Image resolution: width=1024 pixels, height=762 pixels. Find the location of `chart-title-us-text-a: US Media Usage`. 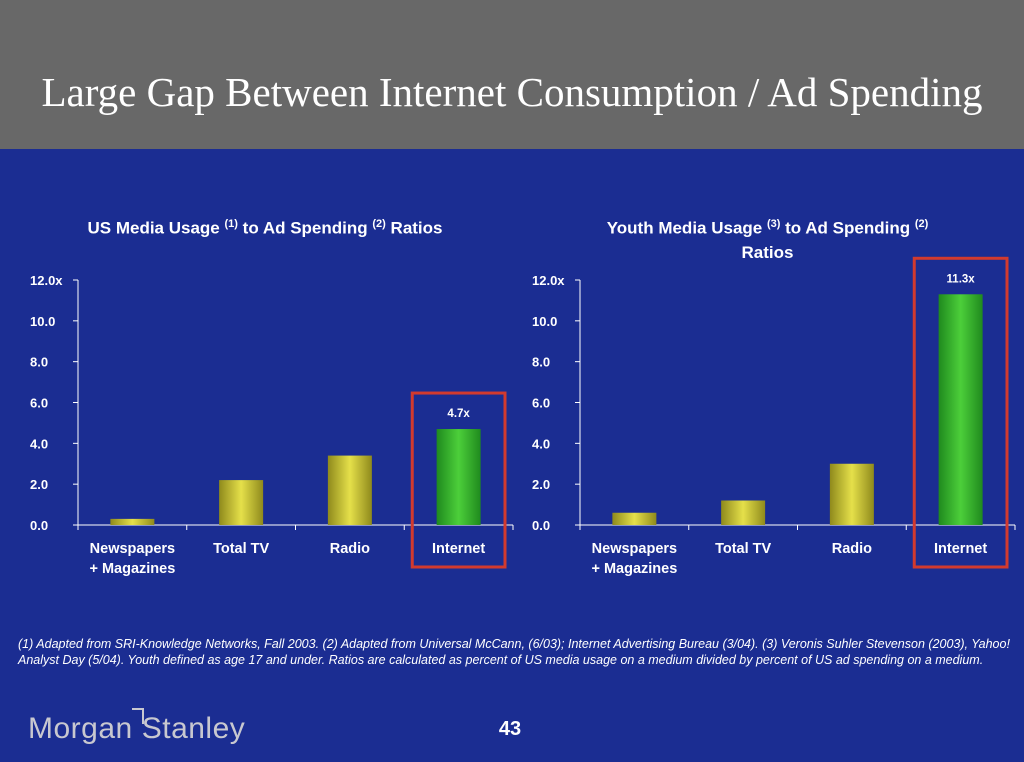

chart-title-us-text-a: US Media Usage is located at coordinates (156, 228).